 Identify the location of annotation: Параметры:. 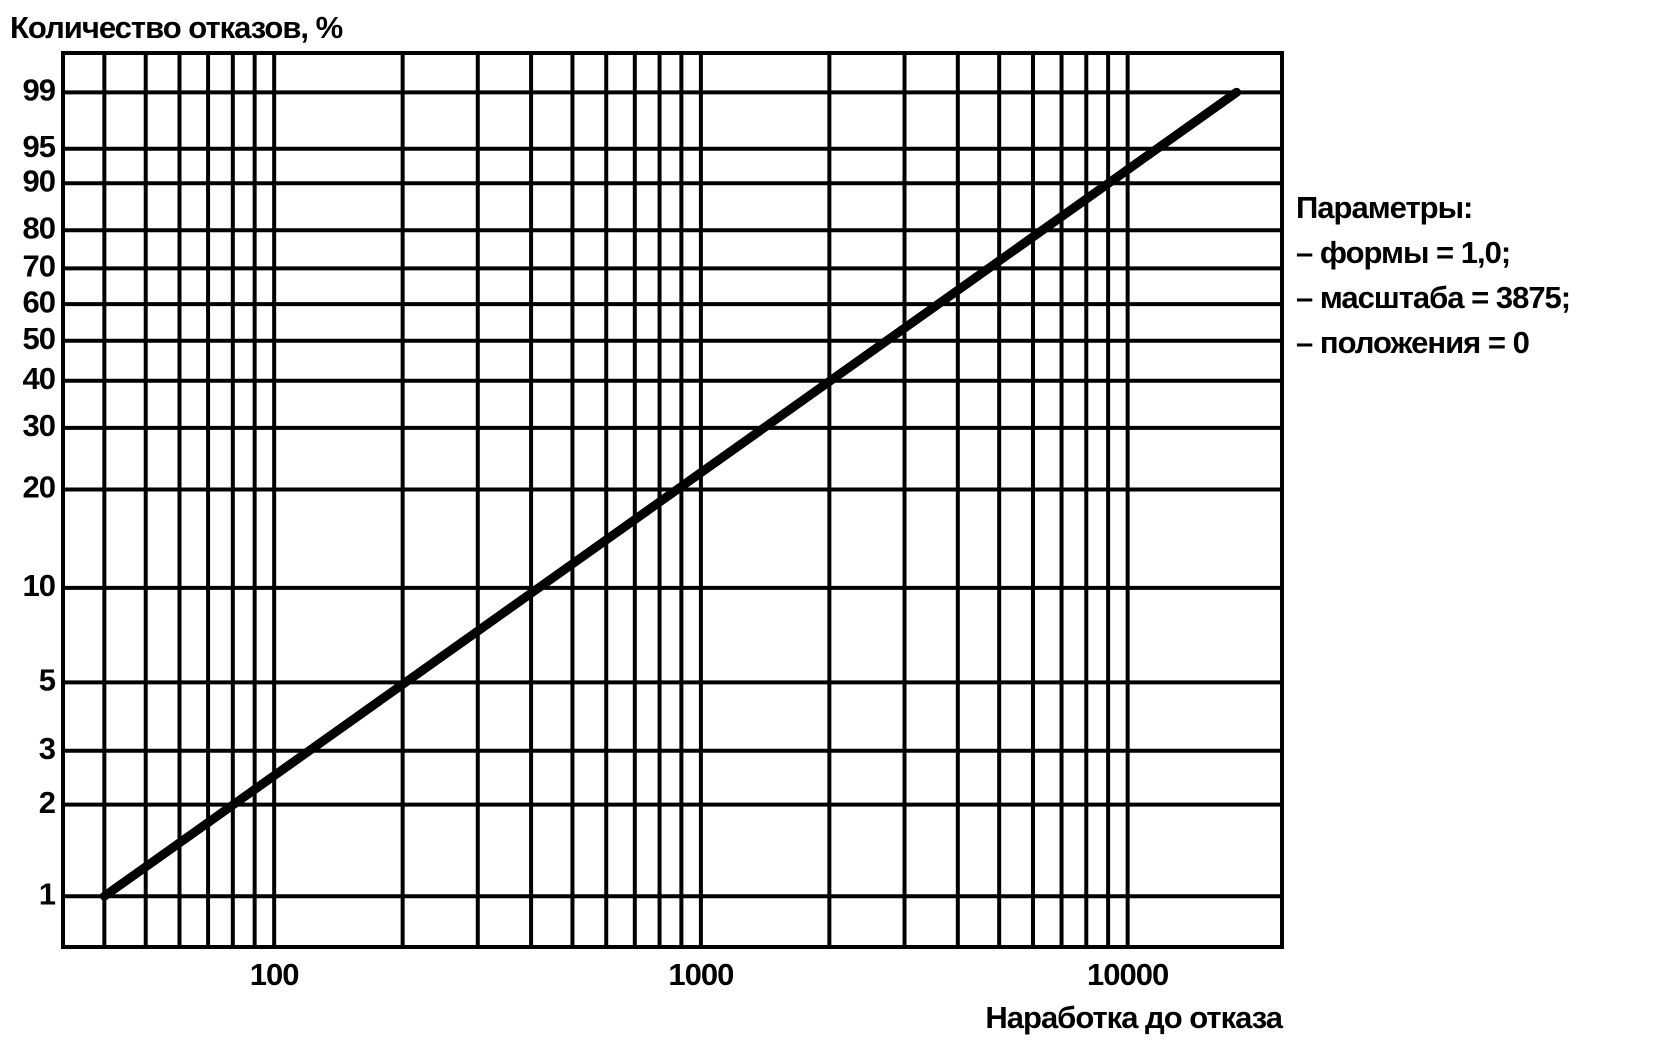
(1384, 207).